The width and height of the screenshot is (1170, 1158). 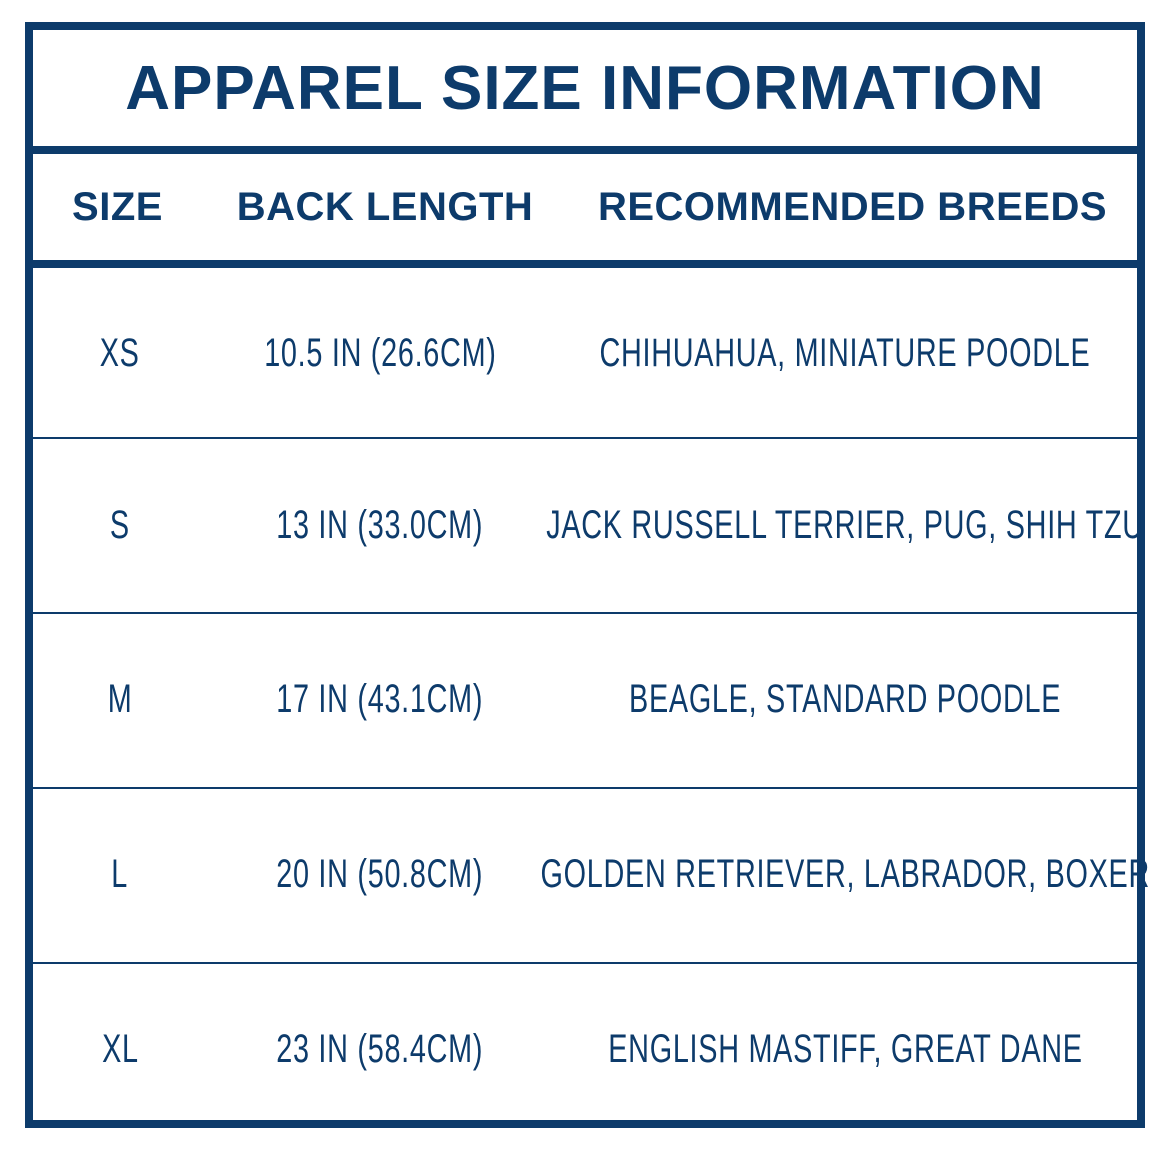 I want to click on breeds-cell: ENGLISH MASTIFF, GREAT DANE, so click(x=845, y=1049).